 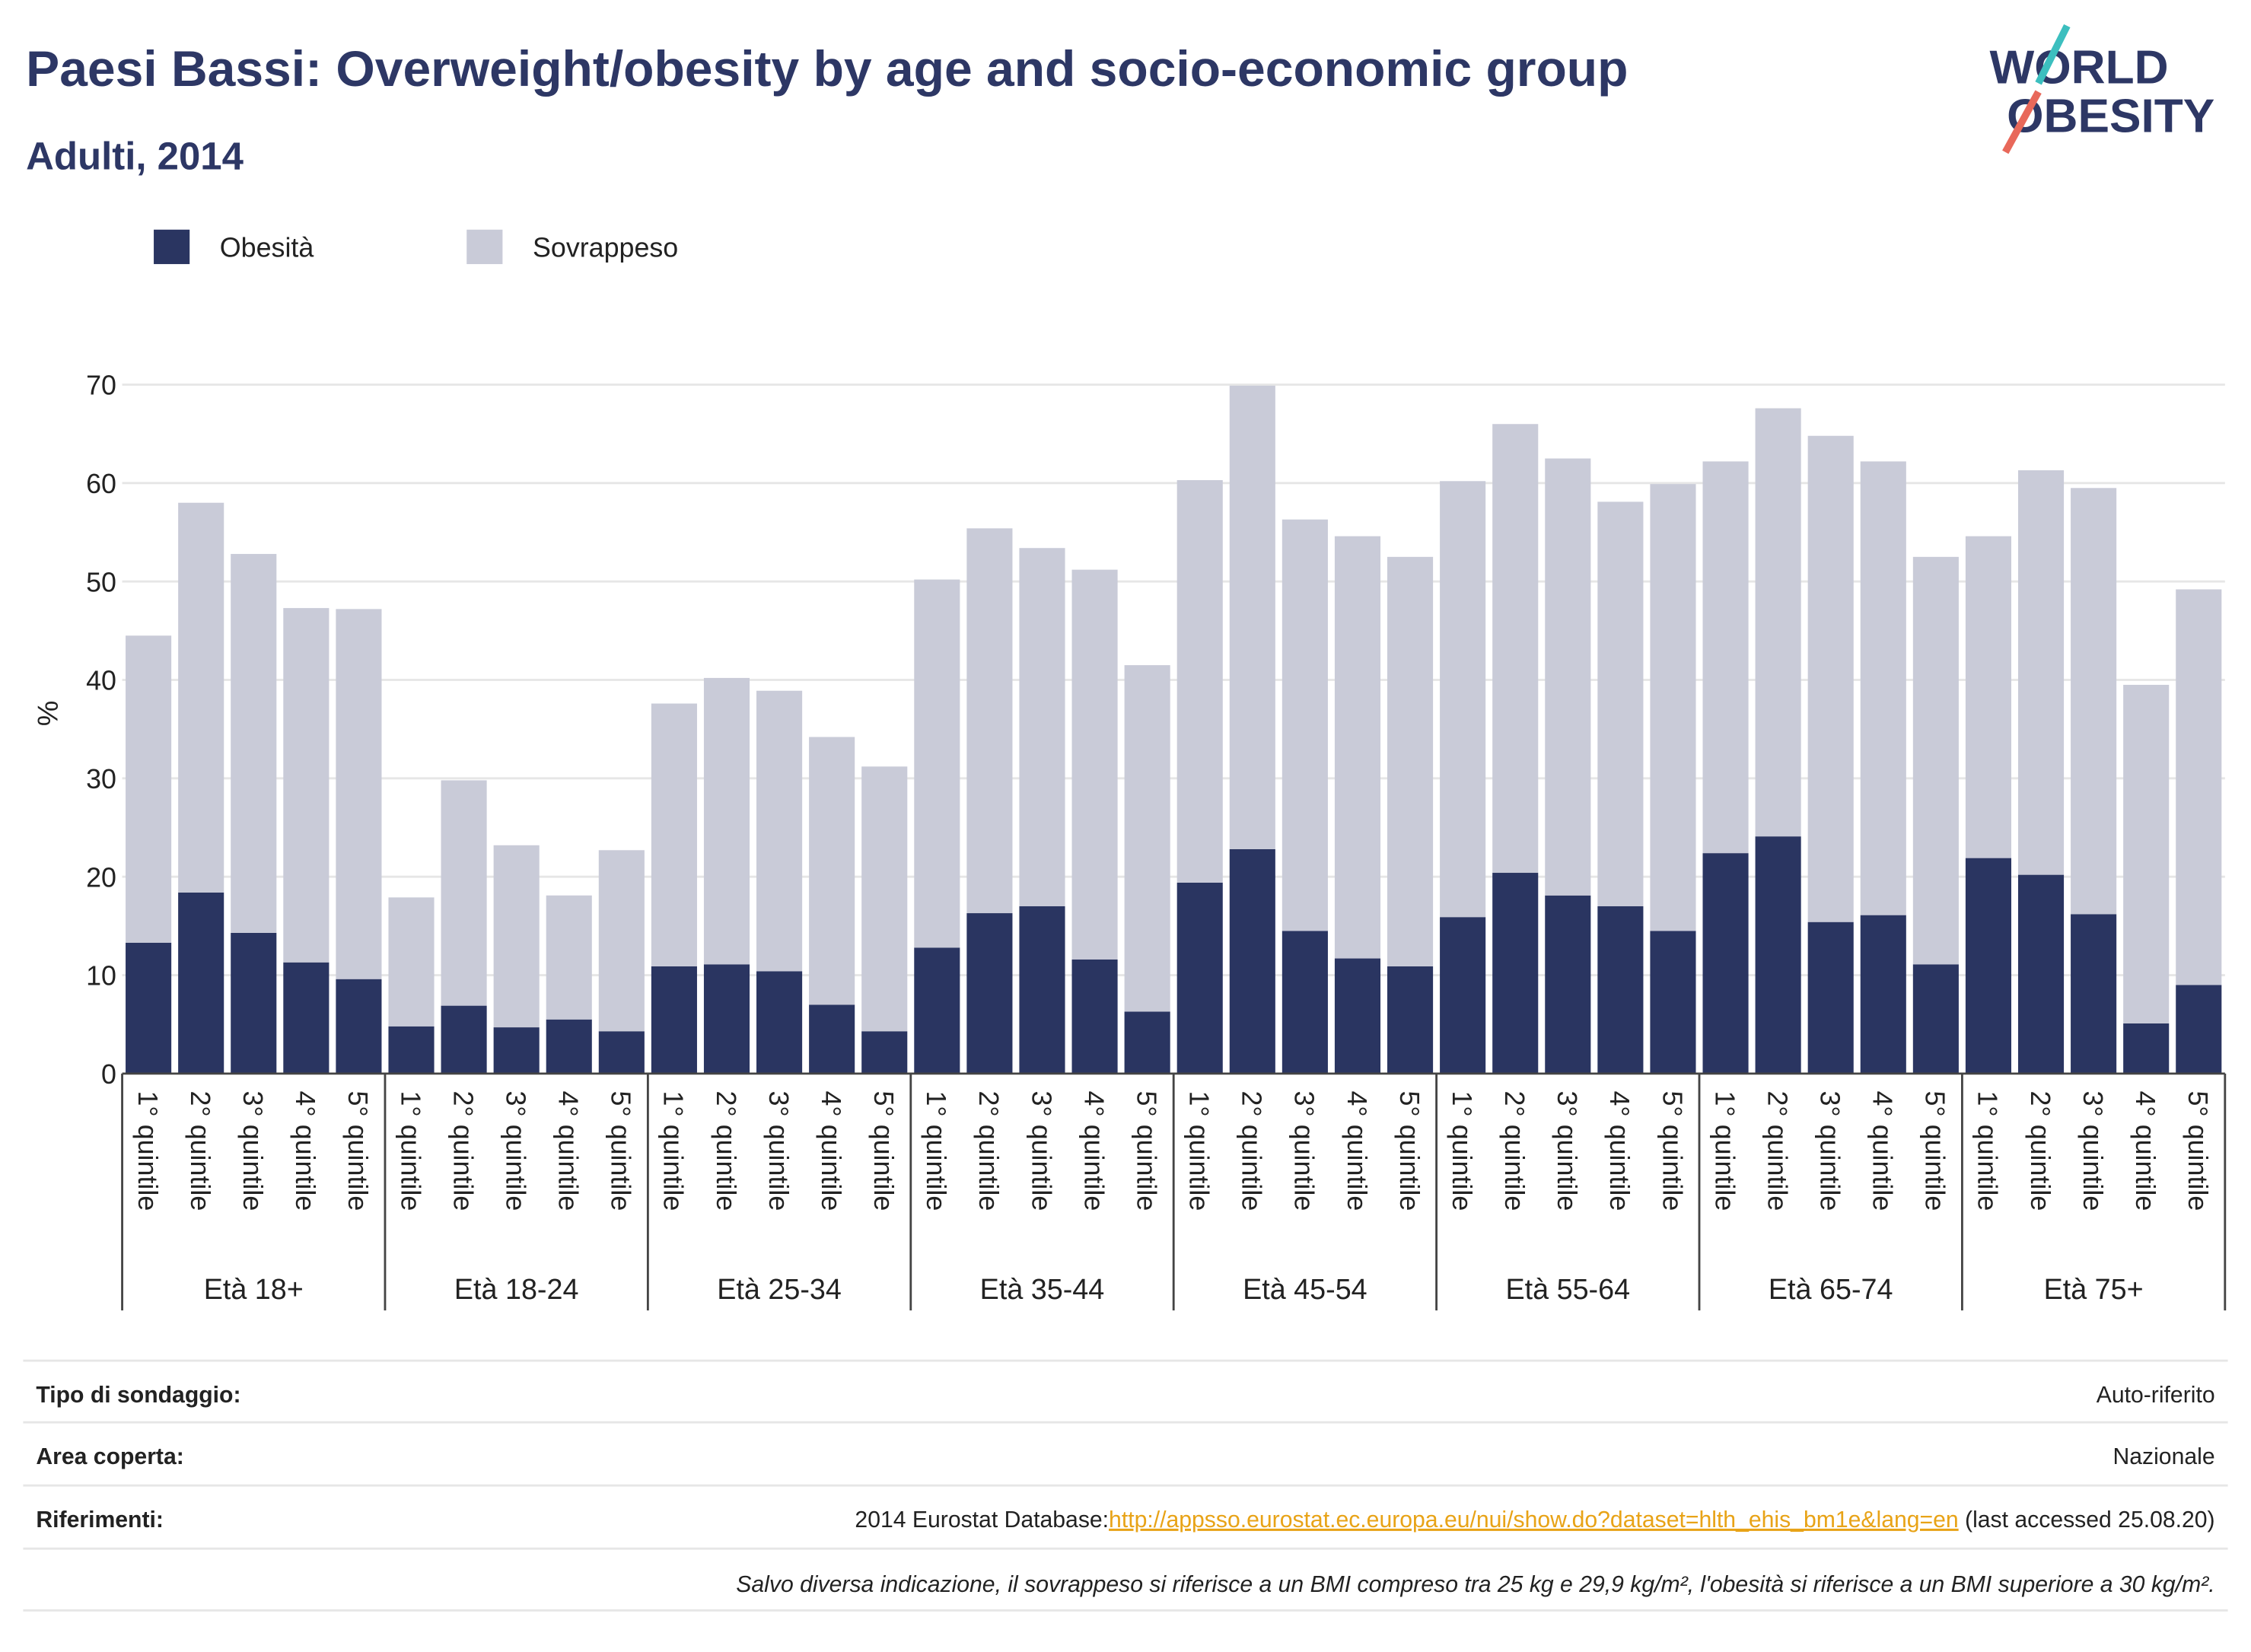 What do you see at coordinates (48, 714) in the screenshot?
I see `y-axis-label: %` at bounding box center [48, 714].